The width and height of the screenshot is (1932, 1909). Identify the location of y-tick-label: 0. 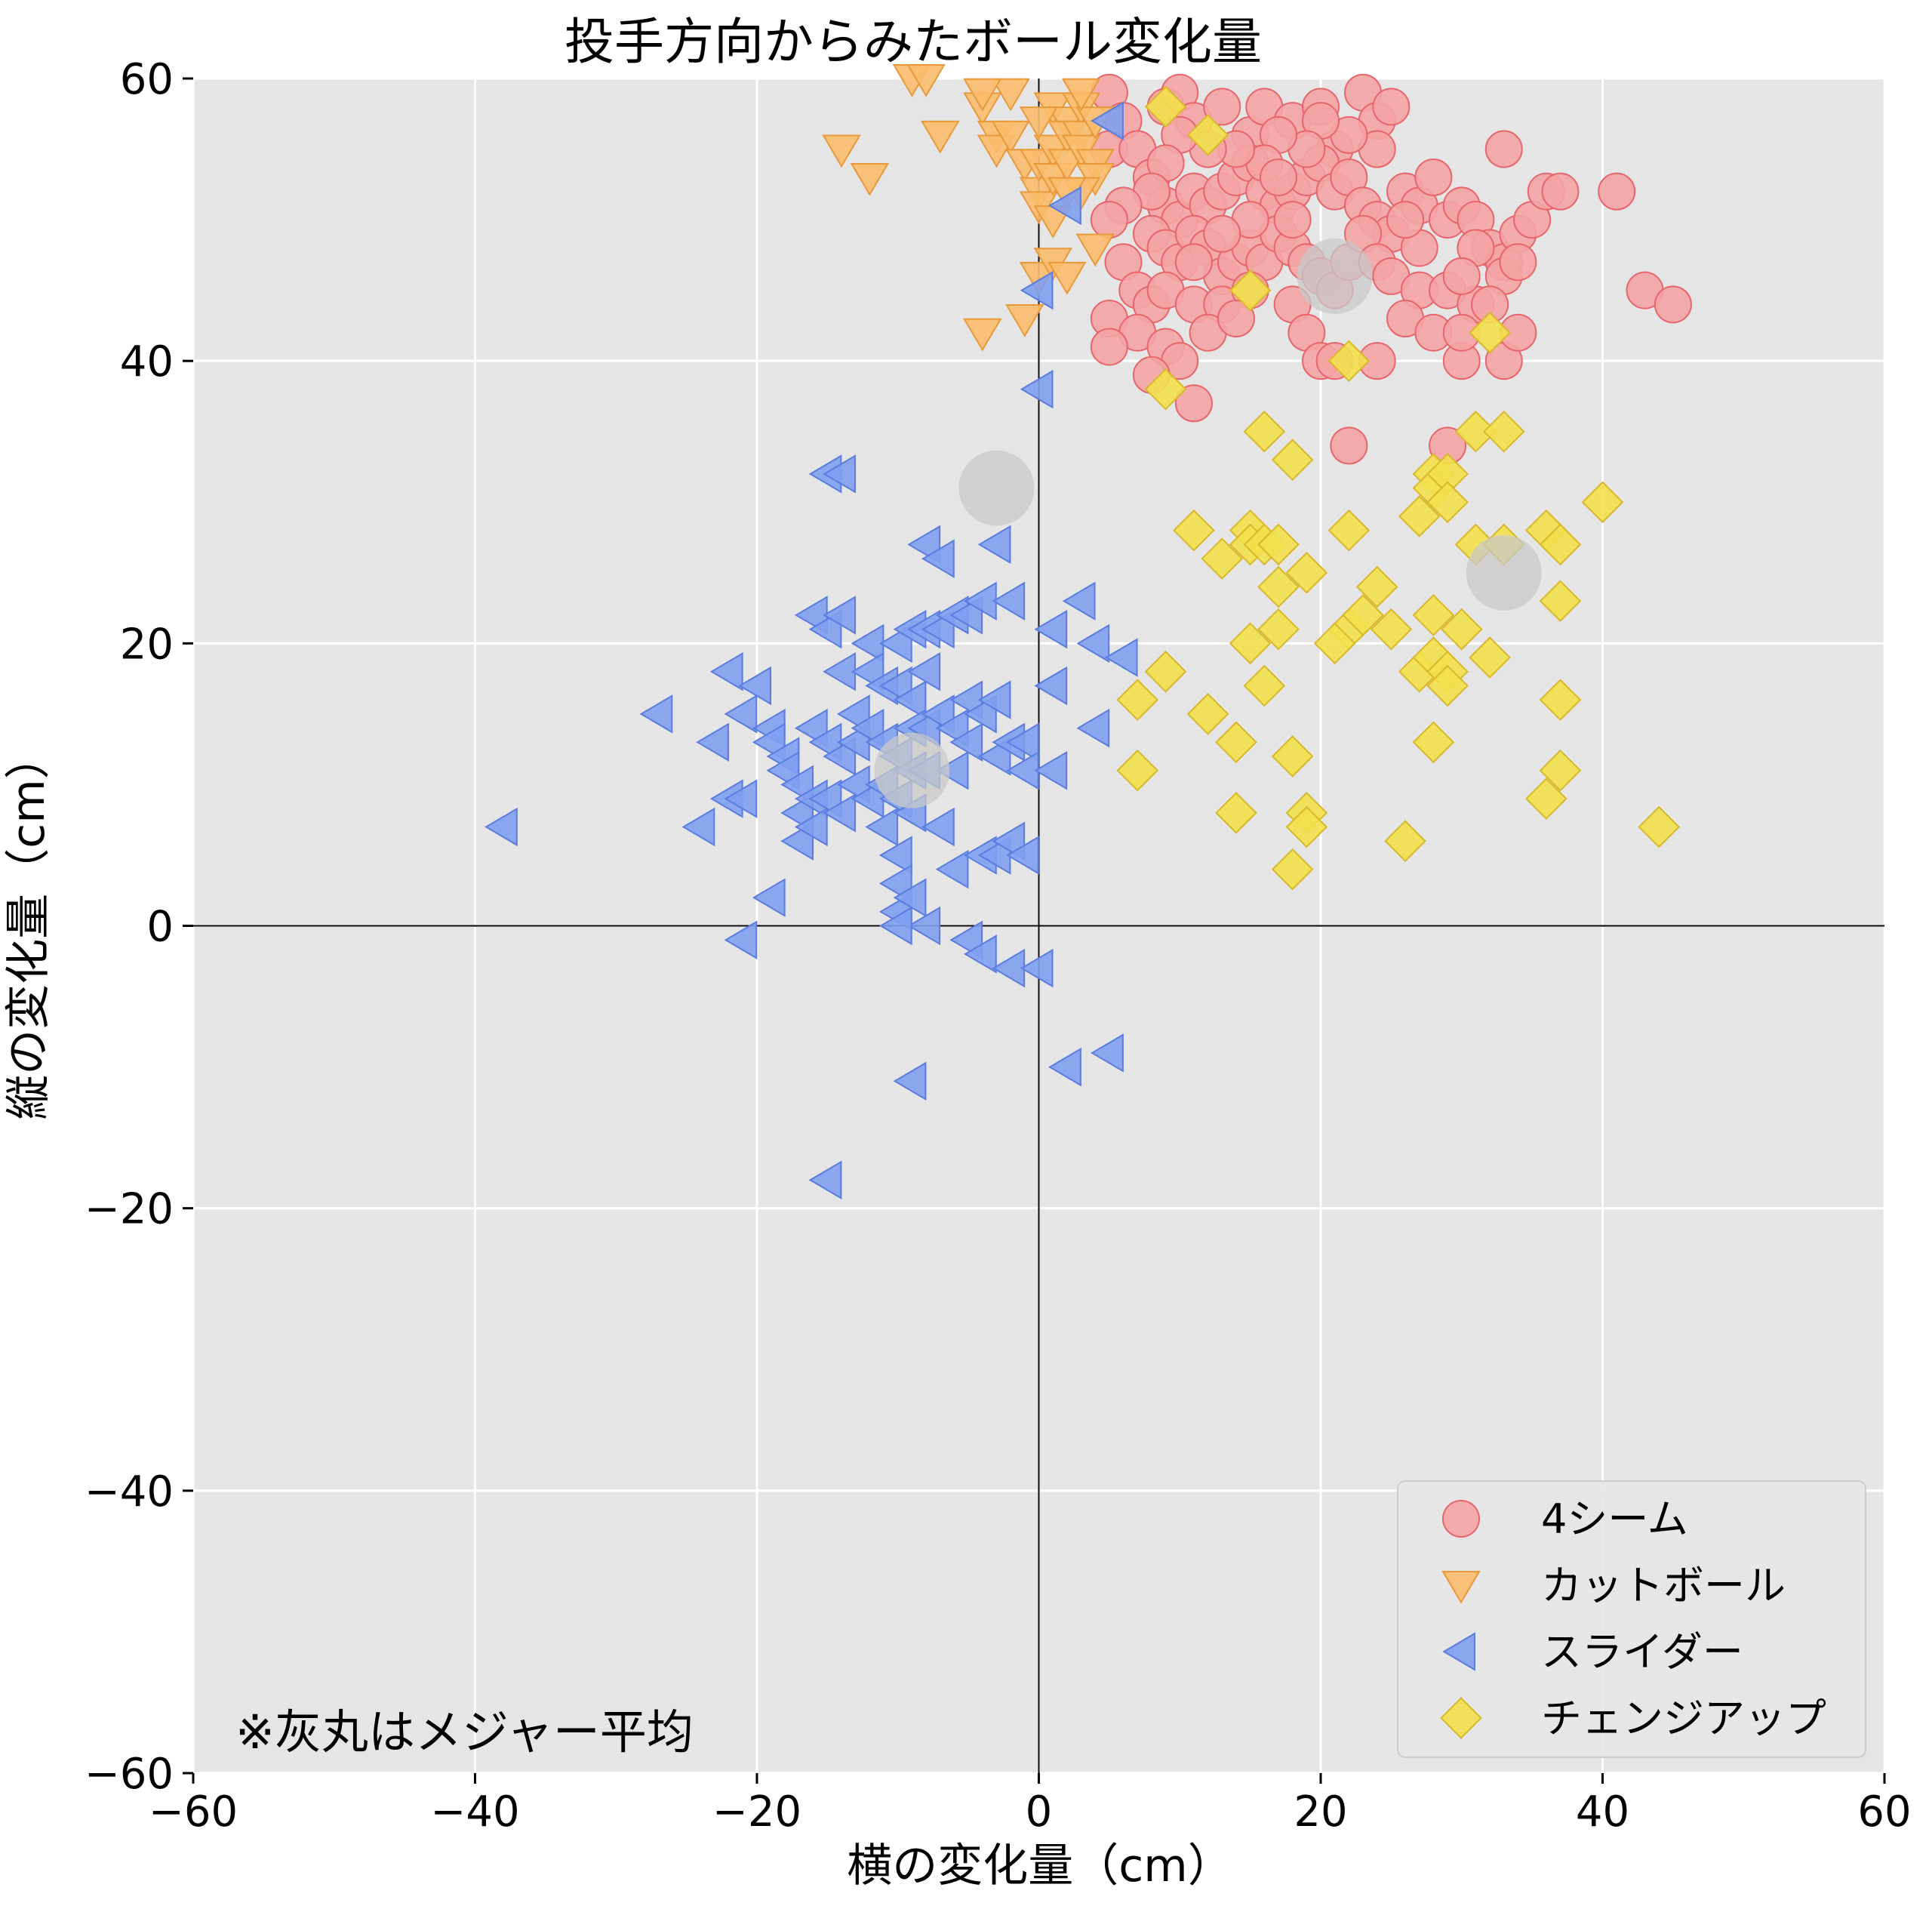
(160, 928).